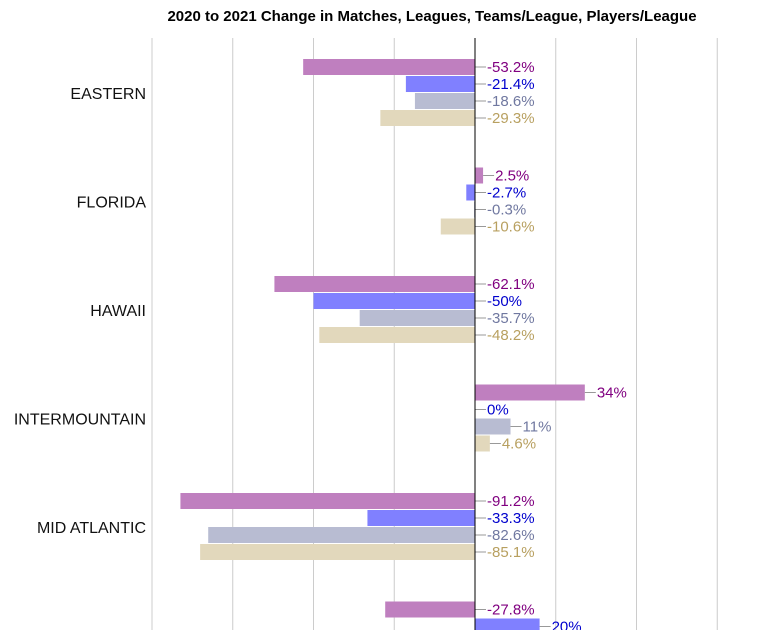 This screenshot has width=760, height=630. Describe the element at coordinates (506, 193) in the screenshot. I see `data-label: -2.7%` at that location.